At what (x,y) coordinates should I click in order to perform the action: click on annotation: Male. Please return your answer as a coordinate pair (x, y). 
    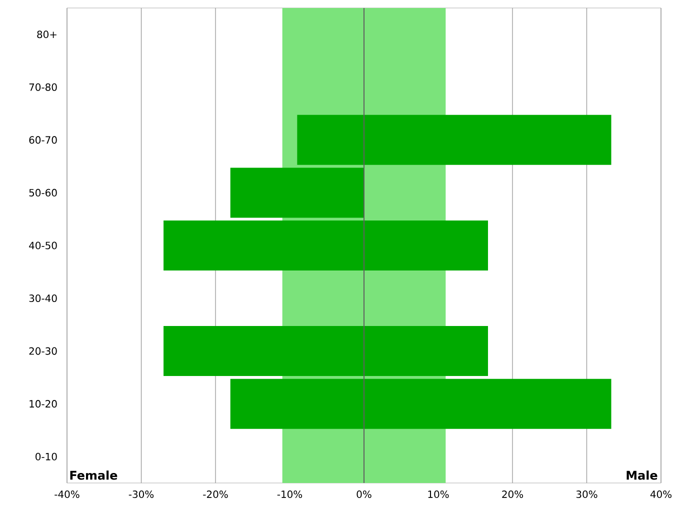
    Looking at the image, I should click on (642, 475).